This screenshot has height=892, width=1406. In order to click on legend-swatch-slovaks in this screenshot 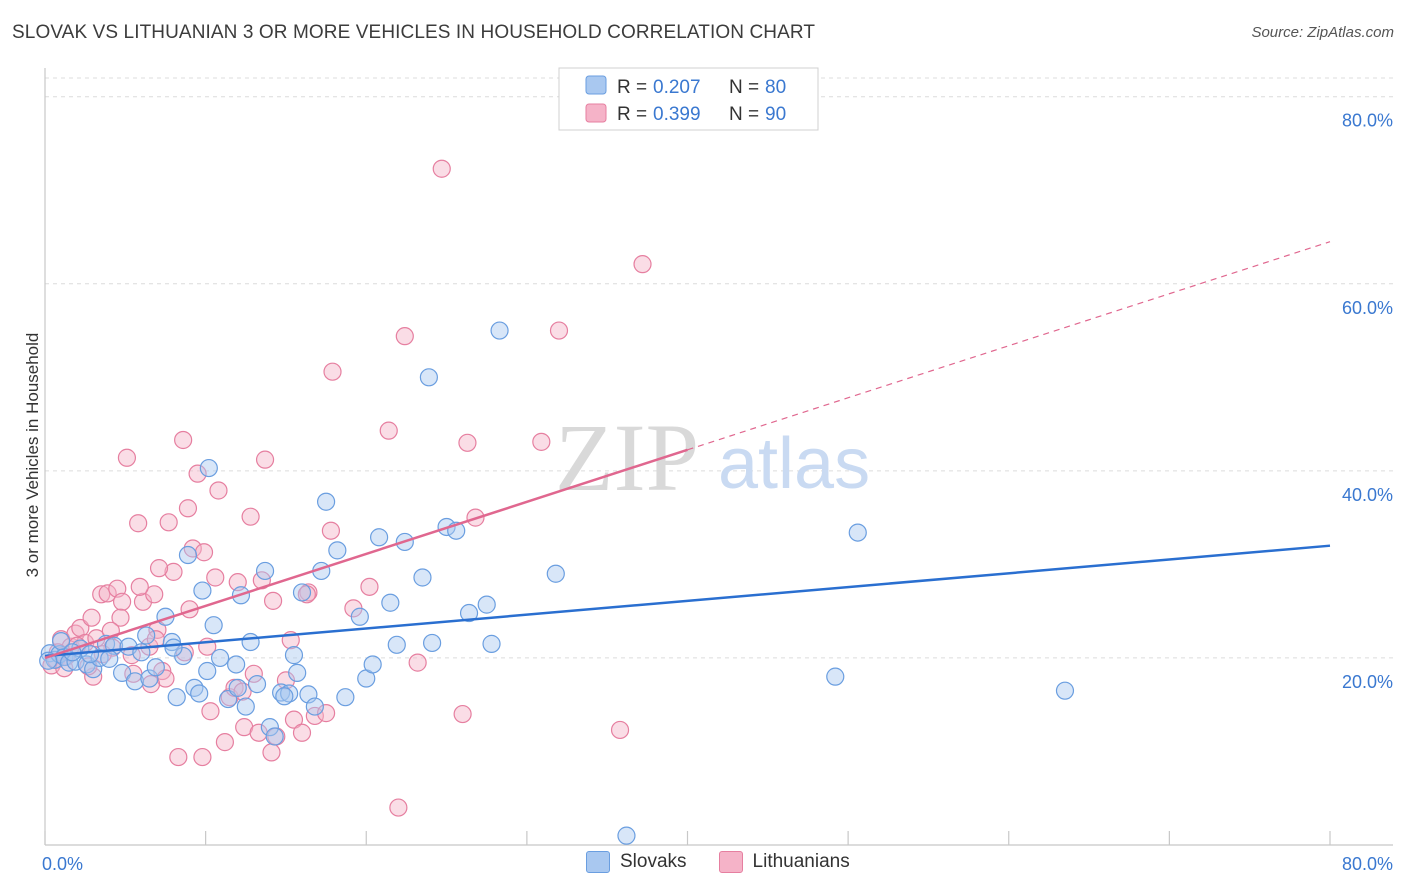, I will do `click(596, 85)`.